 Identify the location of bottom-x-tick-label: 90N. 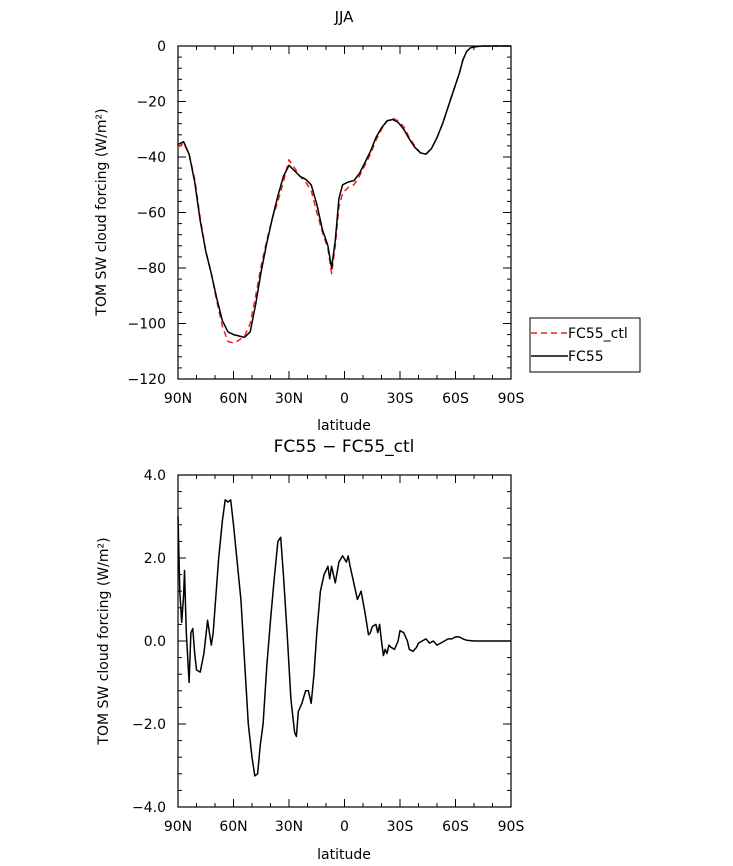
(178, 827).